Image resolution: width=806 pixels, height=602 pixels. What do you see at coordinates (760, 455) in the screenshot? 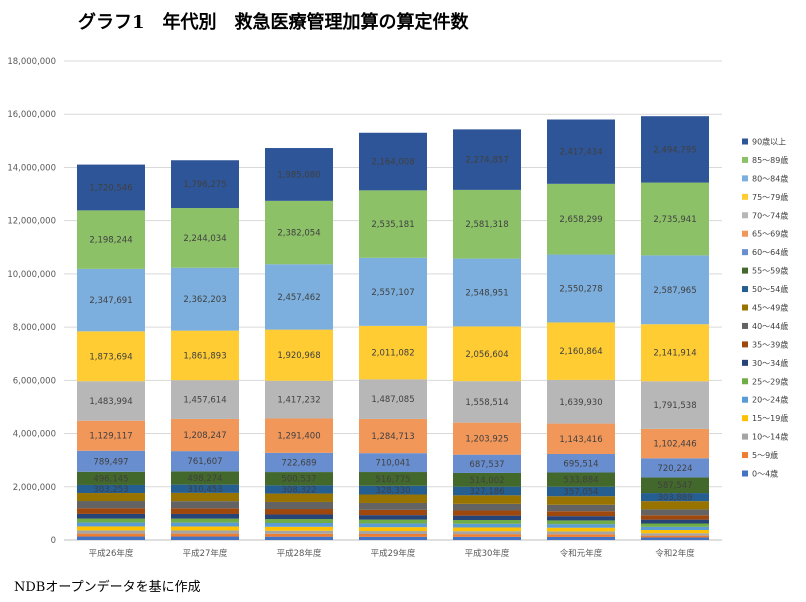
I see `legend-item: 5～9歳` at bounding box center [760, 455].